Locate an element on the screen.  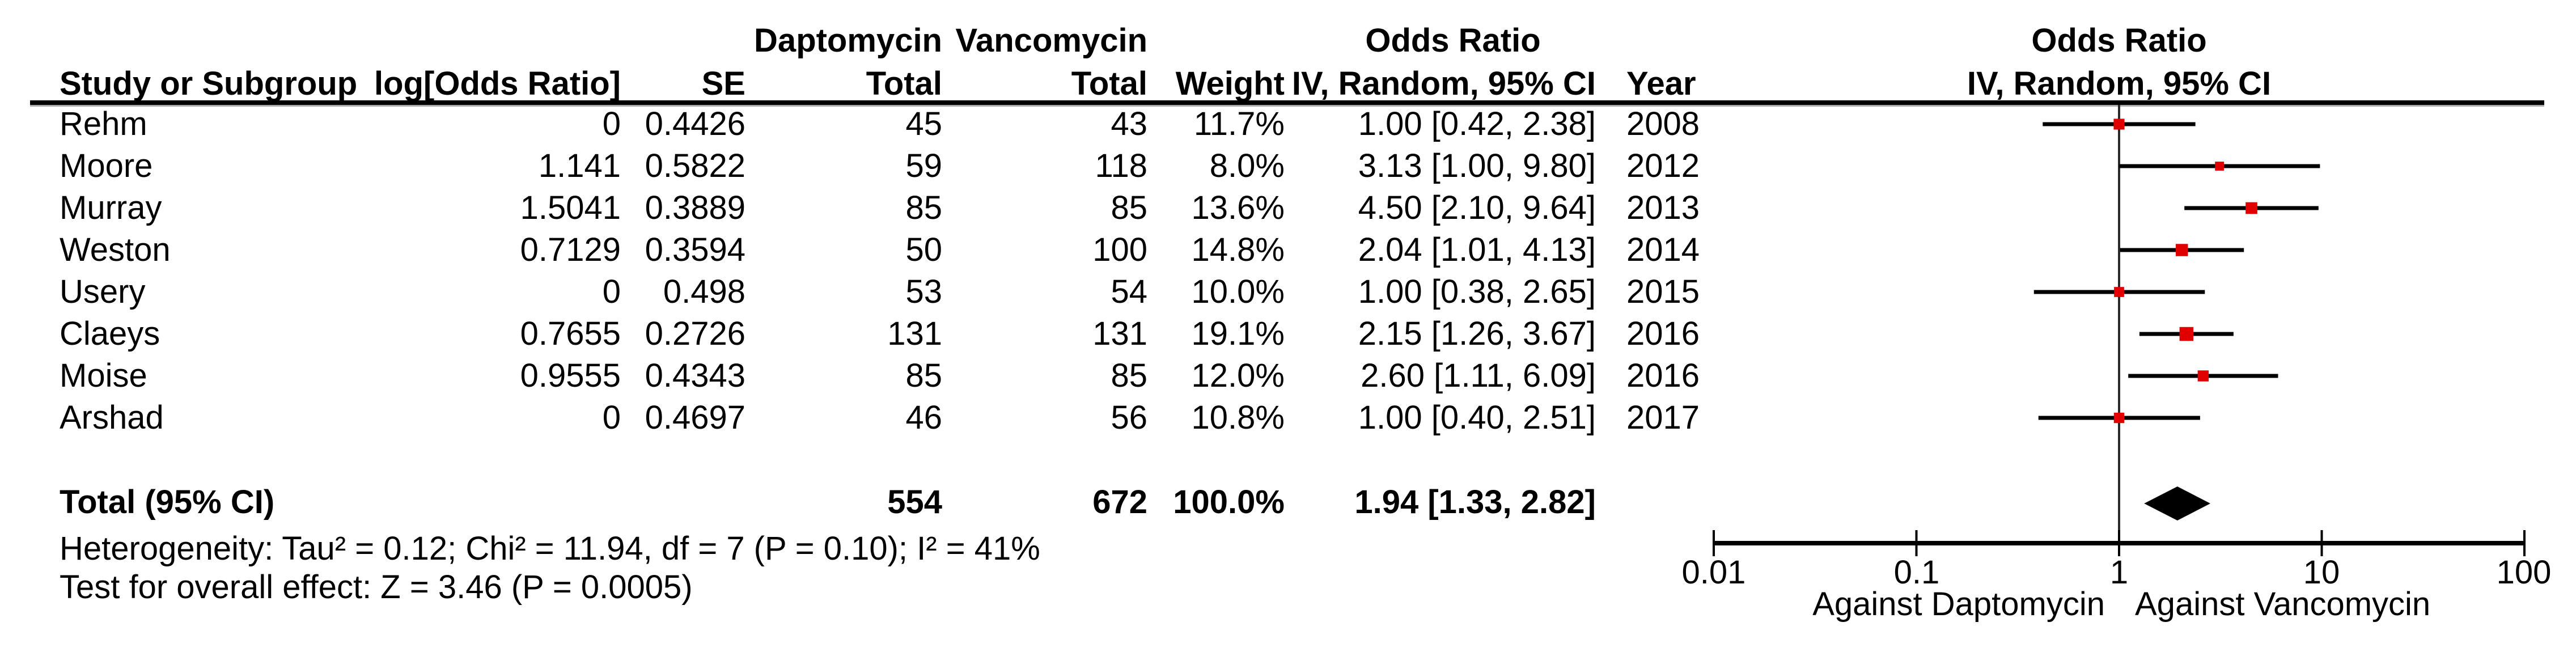
col-header-log-or: log[Odds Ratio] is located at coordinates (497, 83).